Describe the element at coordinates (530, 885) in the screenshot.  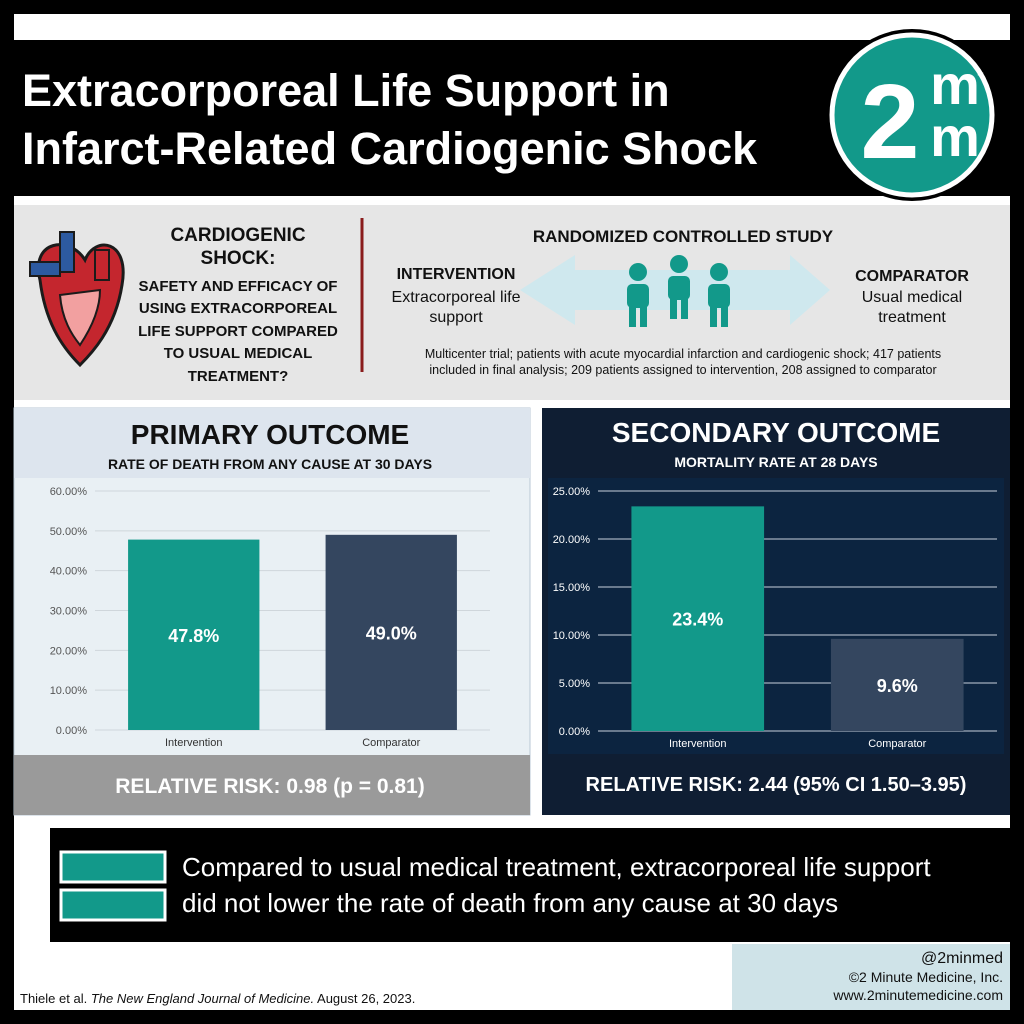
I see `conclusion-box` at that location.